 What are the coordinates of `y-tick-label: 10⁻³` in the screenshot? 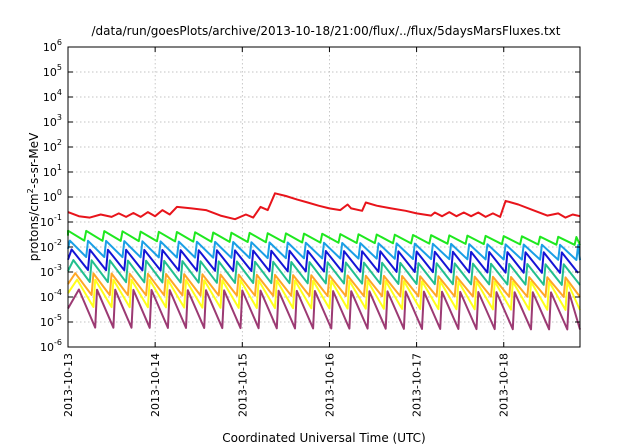 It's located at (51, 271).